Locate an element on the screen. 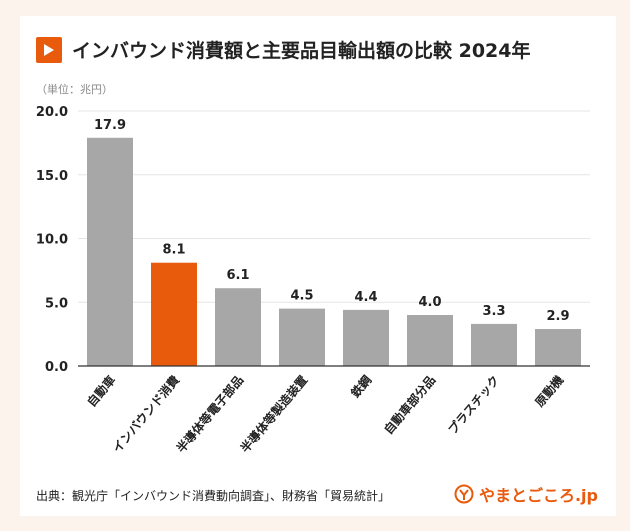  title-row: インバウンド消費額と主要品目輸出額の比較 2024年 is located at coordinates (283, 49).